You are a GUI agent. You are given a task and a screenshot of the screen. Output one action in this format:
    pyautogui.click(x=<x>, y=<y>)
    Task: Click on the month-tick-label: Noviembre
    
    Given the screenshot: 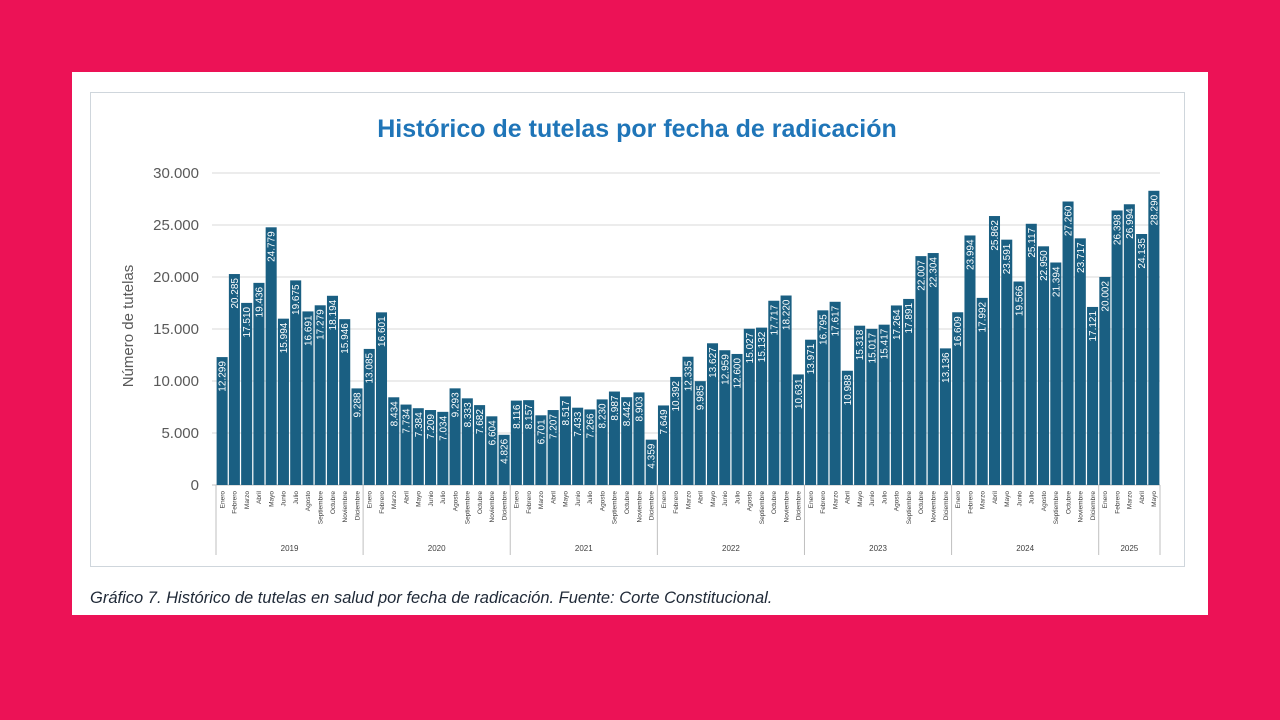 What is the action you would take?
    pyautogui.click(x=933, y=507)
    